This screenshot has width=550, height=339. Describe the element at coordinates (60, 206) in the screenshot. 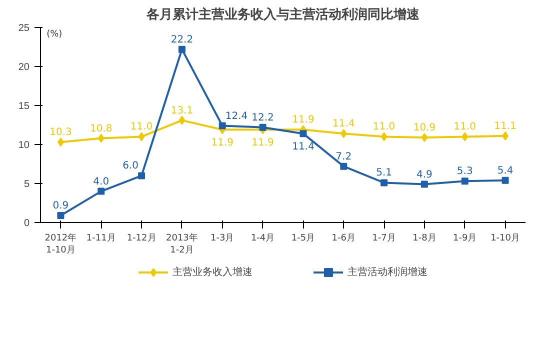

I see `data-label: 0.9` at that location.